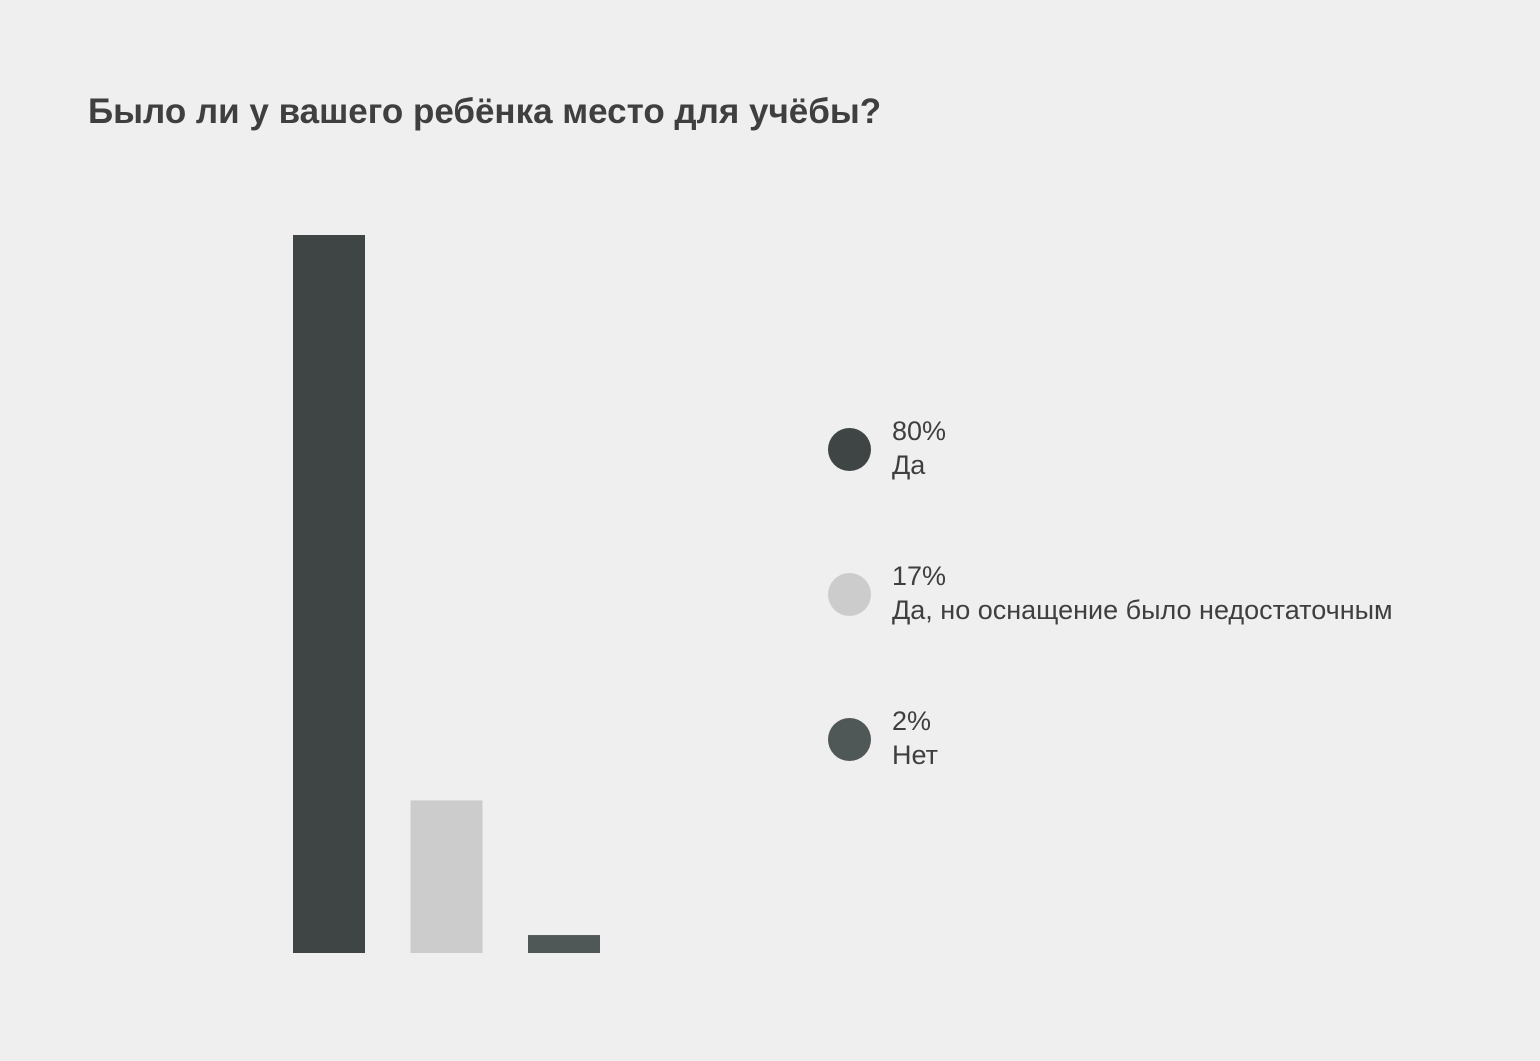 Image resolution: width=1540 pixels, height=1061 pixels. I want to click on legend-label: Нет, so click(915, 755).